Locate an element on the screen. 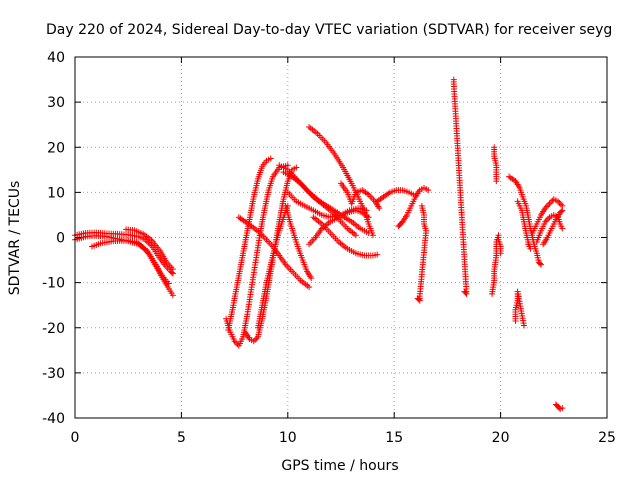  y-tick-label: 20 is located at coordinates (56, 148).